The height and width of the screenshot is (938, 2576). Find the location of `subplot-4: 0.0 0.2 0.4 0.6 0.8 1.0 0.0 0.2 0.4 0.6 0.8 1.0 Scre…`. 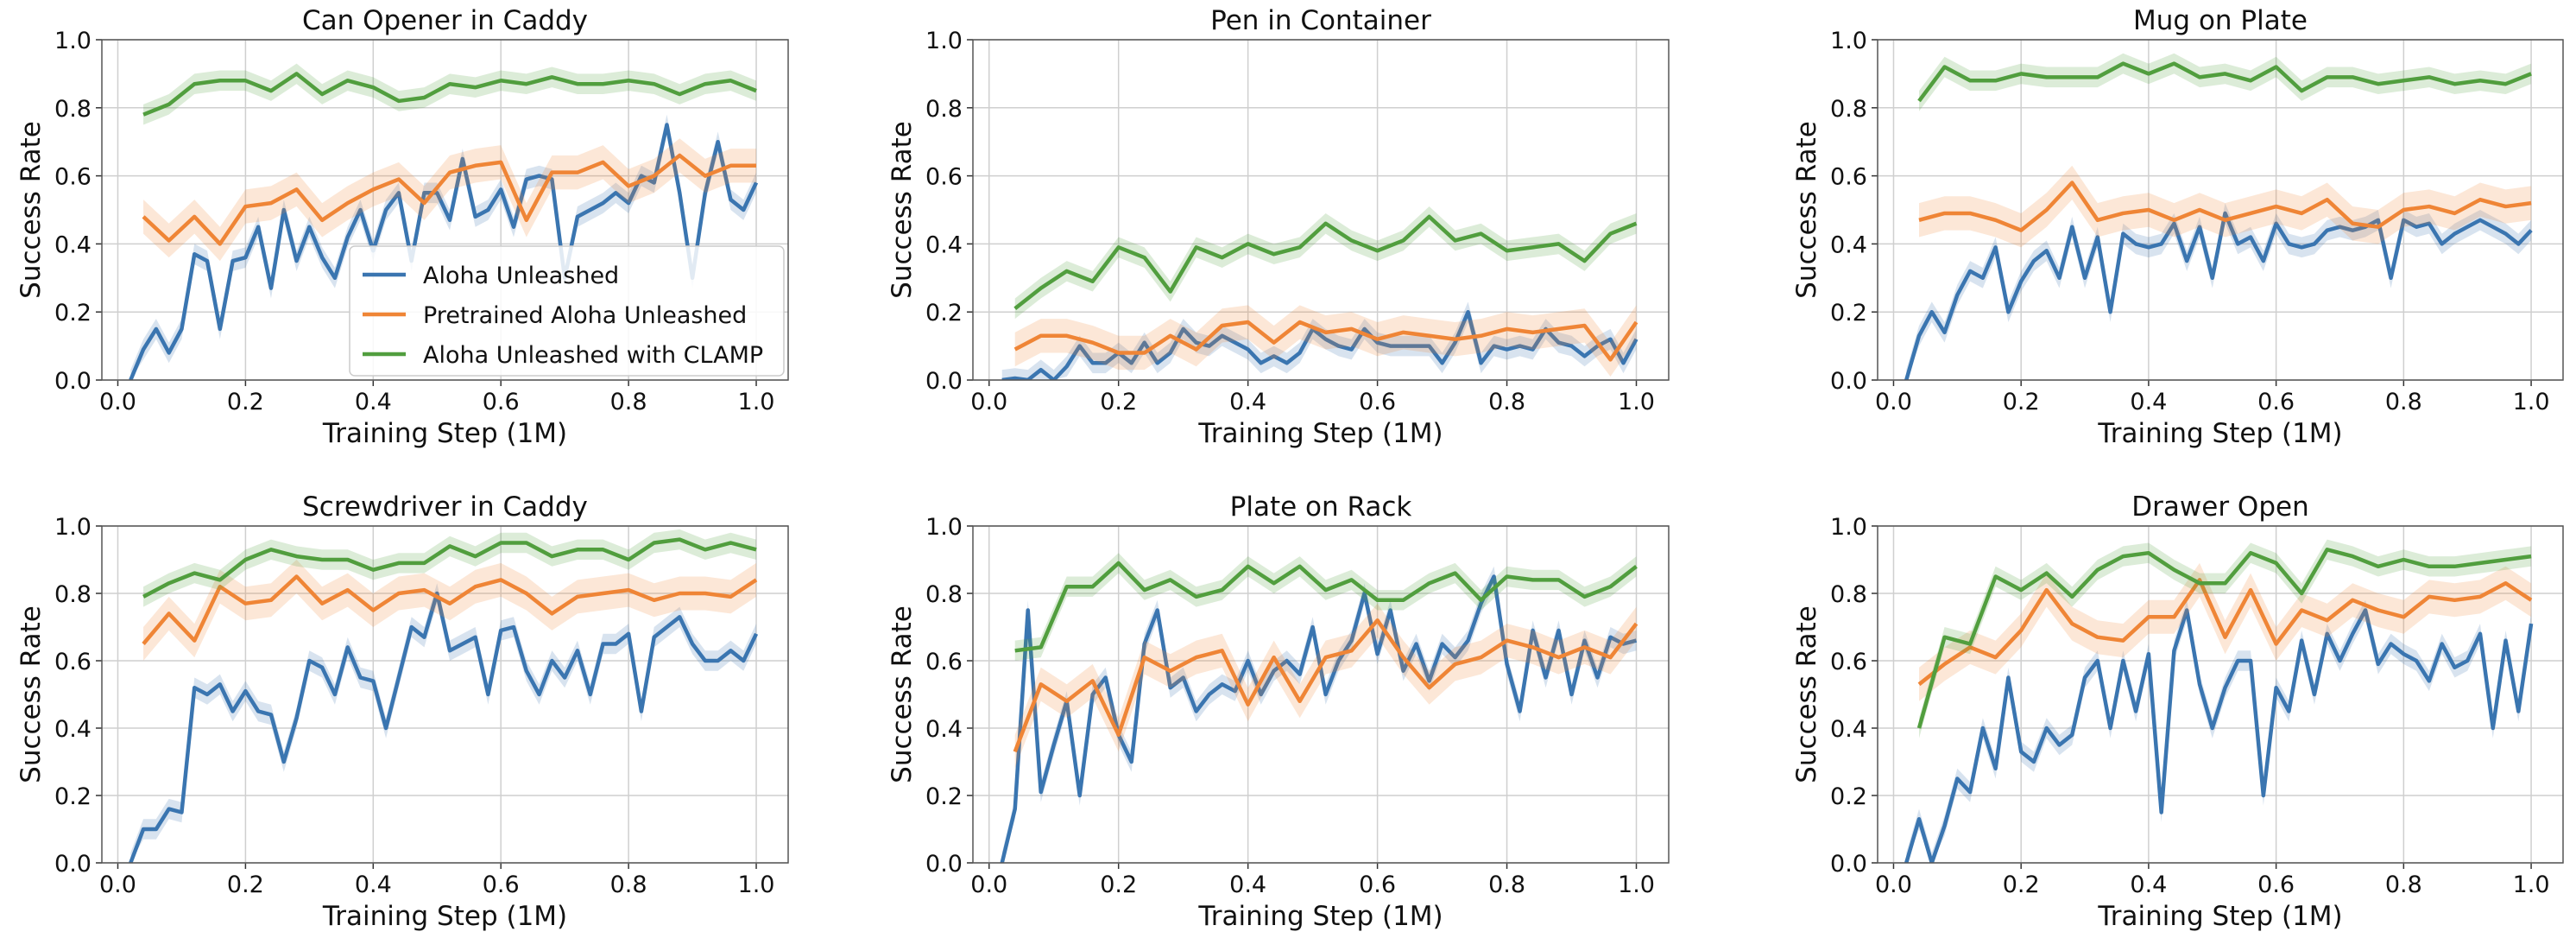

subplot-4: 0.0 0.2 0.4 0.6 0.8 1.0 0.0 0.2 0.4 0.6 0.8 1.0 Scre… is located at coordinates (402, 711).